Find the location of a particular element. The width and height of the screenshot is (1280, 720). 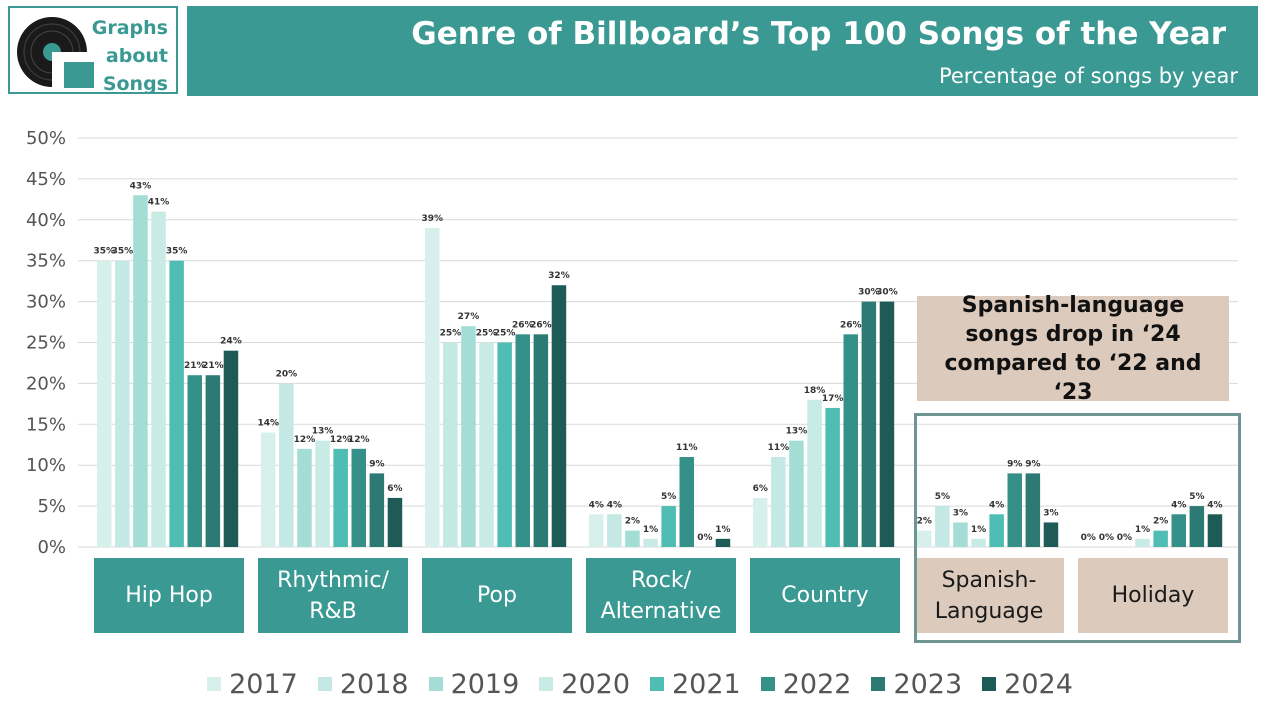

legend-label: 2021 is located at coordinates (706, 684).